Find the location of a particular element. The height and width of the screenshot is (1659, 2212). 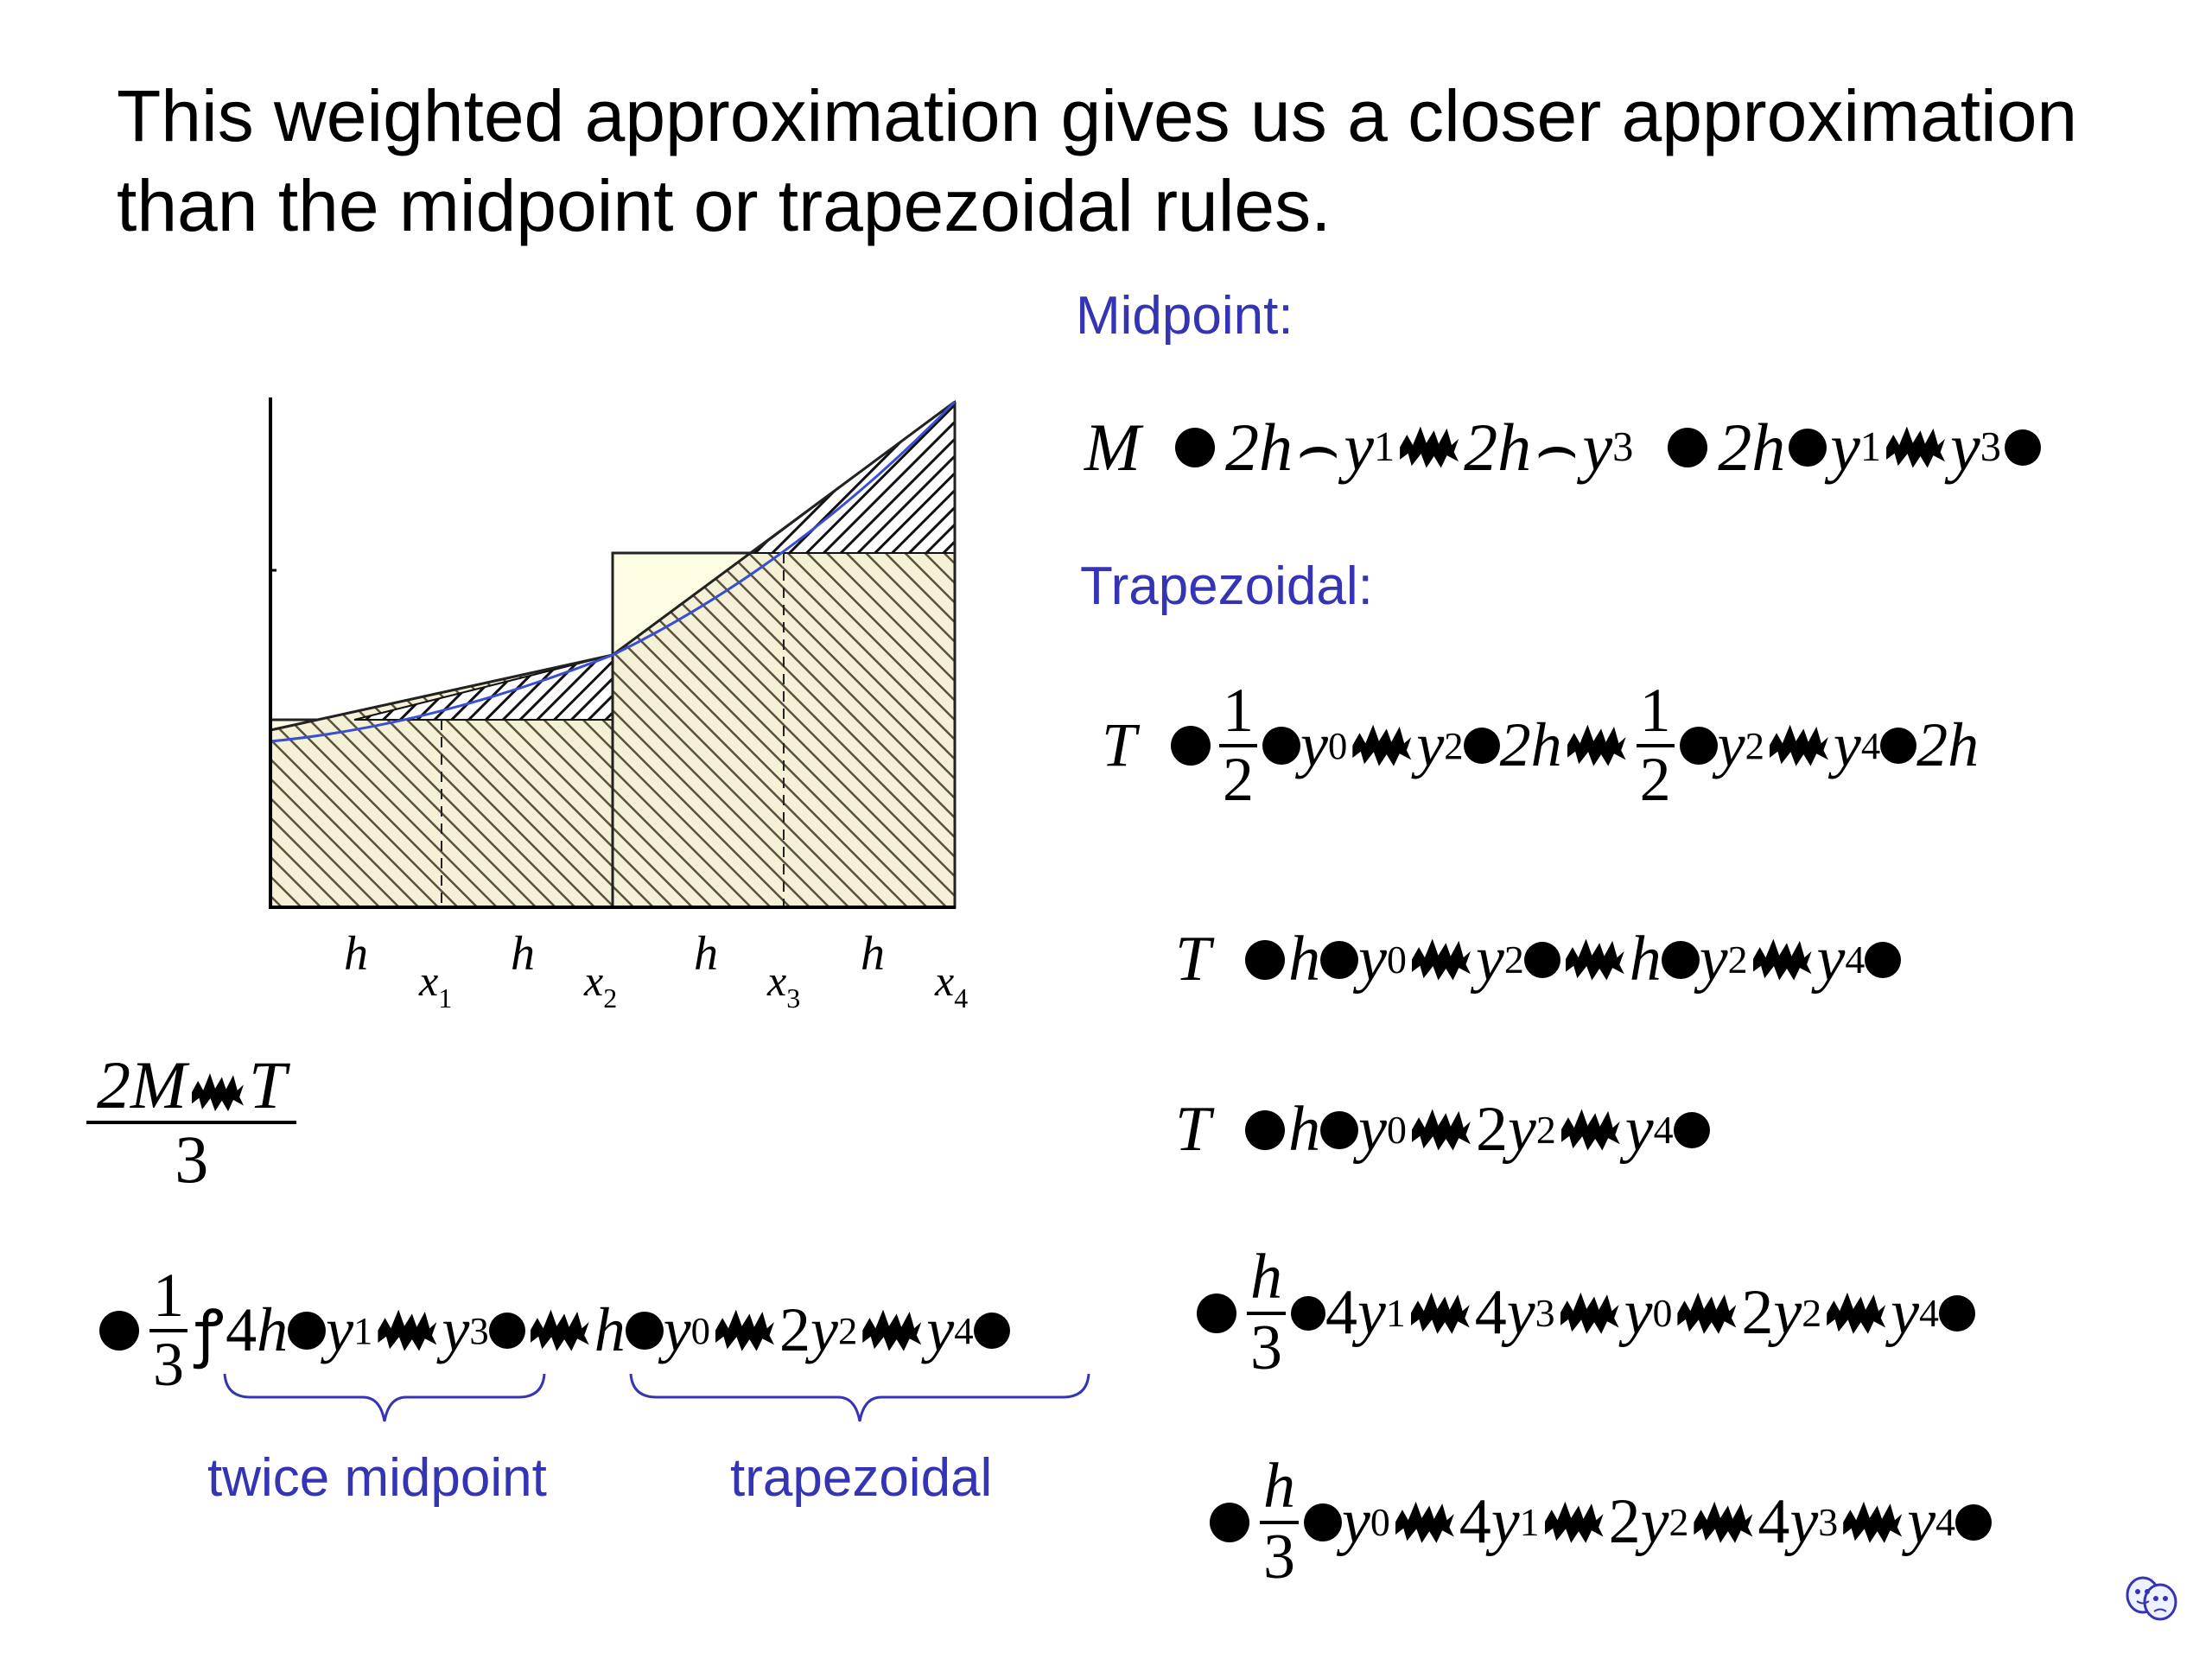

approximation-graph: h h h h x1 x2 x3 x4 is located at coordinates (618, 705).